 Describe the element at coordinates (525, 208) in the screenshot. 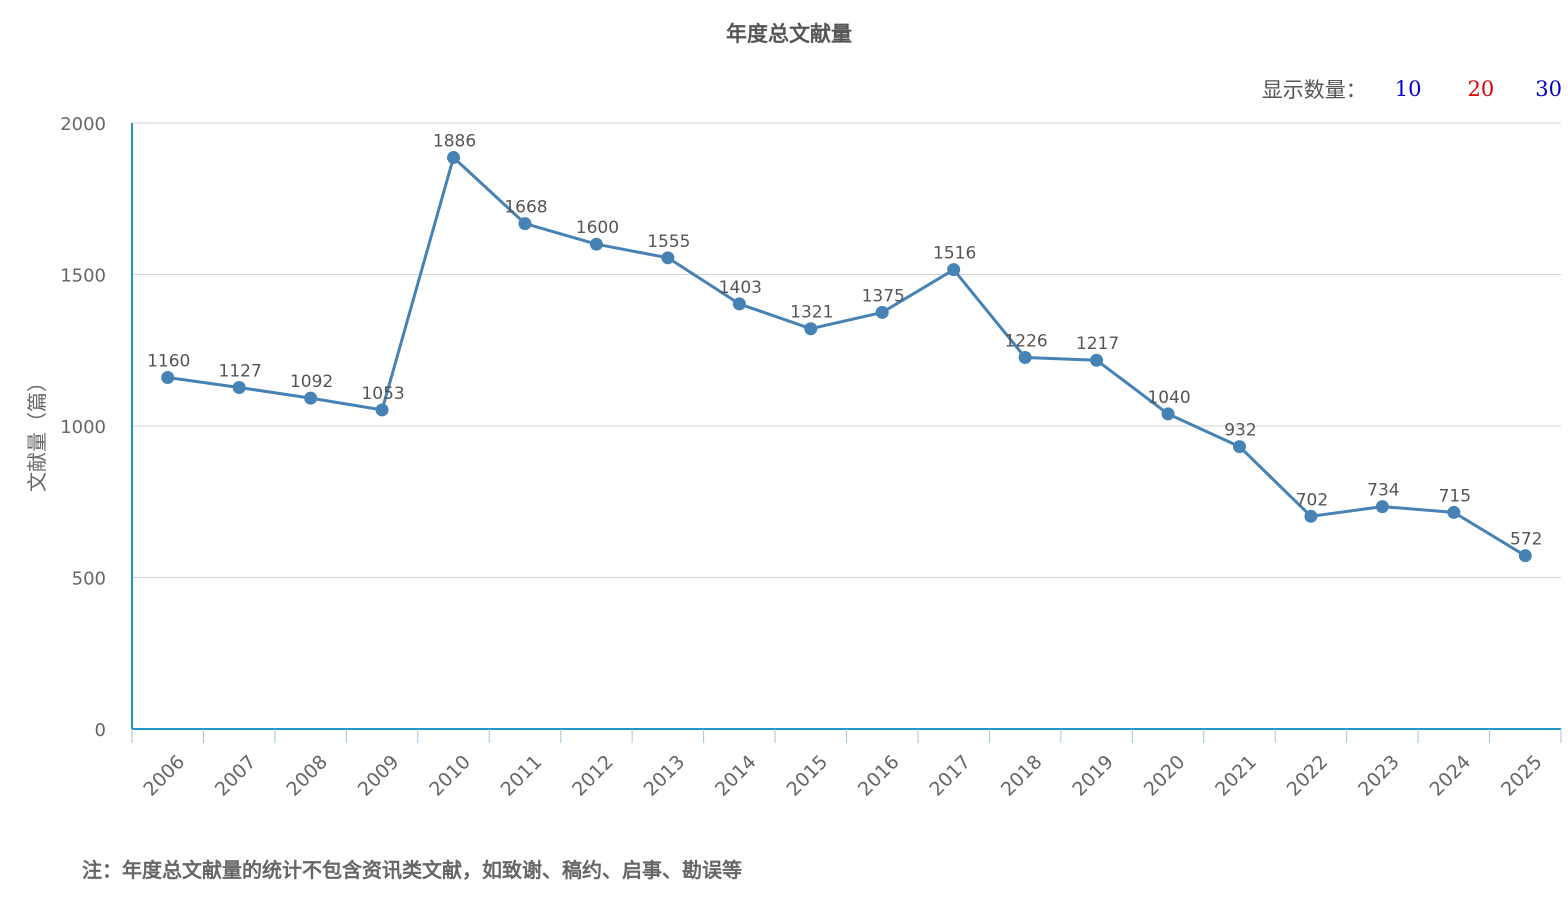

I see `data-label: 1668` at that location.